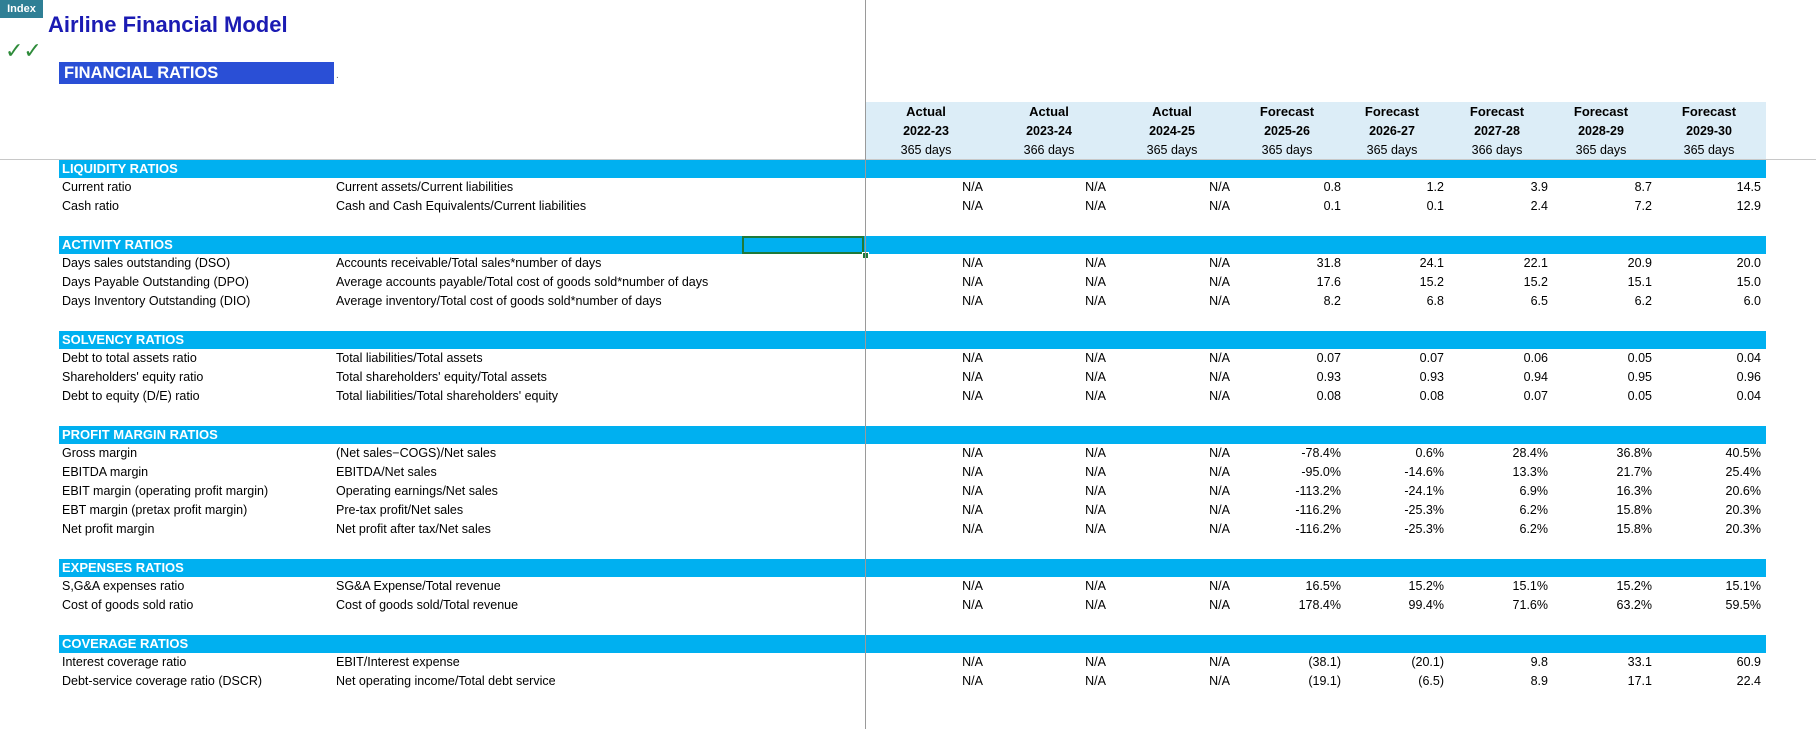 This screenshot has height=729, width=1816. I want to click on ratio-value-cell: (38.1), so click(1324, 662).